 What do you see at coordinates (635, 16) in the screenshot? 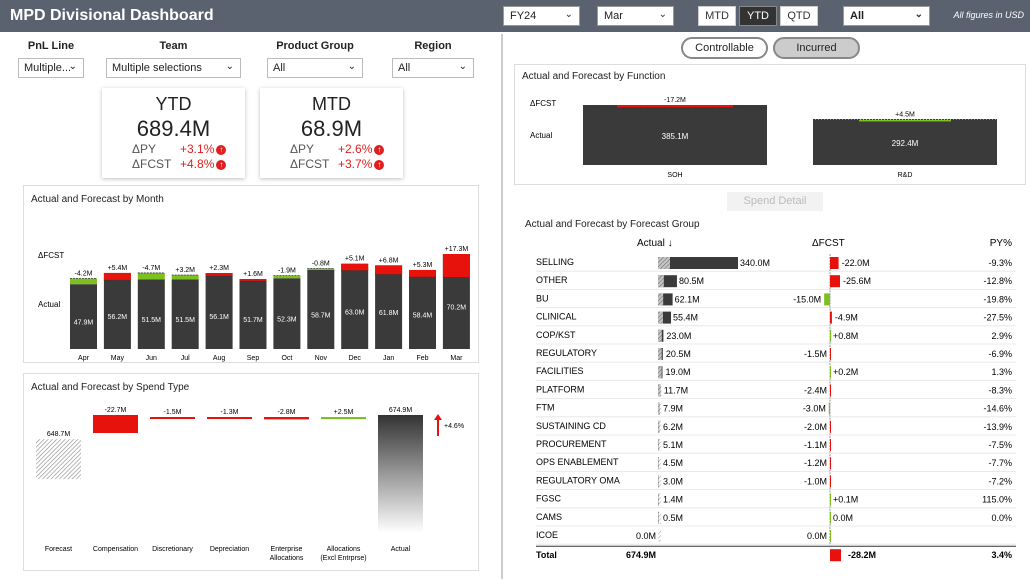
I see `month-select: Mar ⌄` at bounding box center [635, 16].